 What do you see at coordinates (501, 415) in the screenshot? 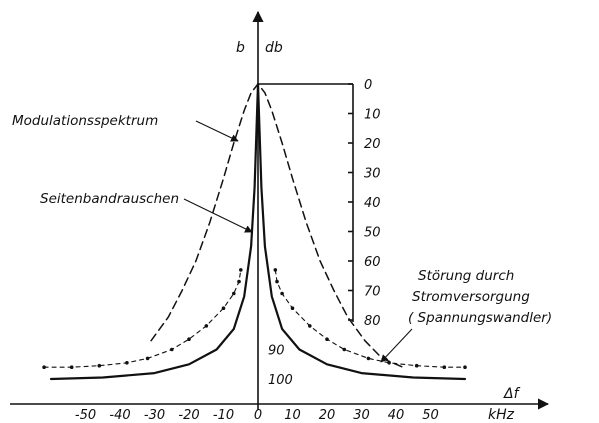
I see `x-axis-unit: kHz` at bounding box center [501, 415].